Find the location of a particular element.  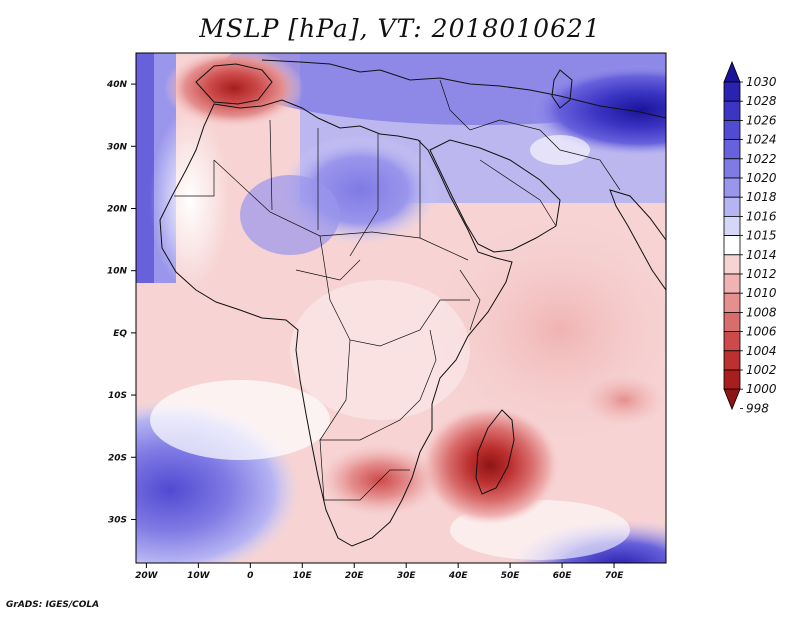

lat-tick-label: 10S is located at coordinates (117, 396).